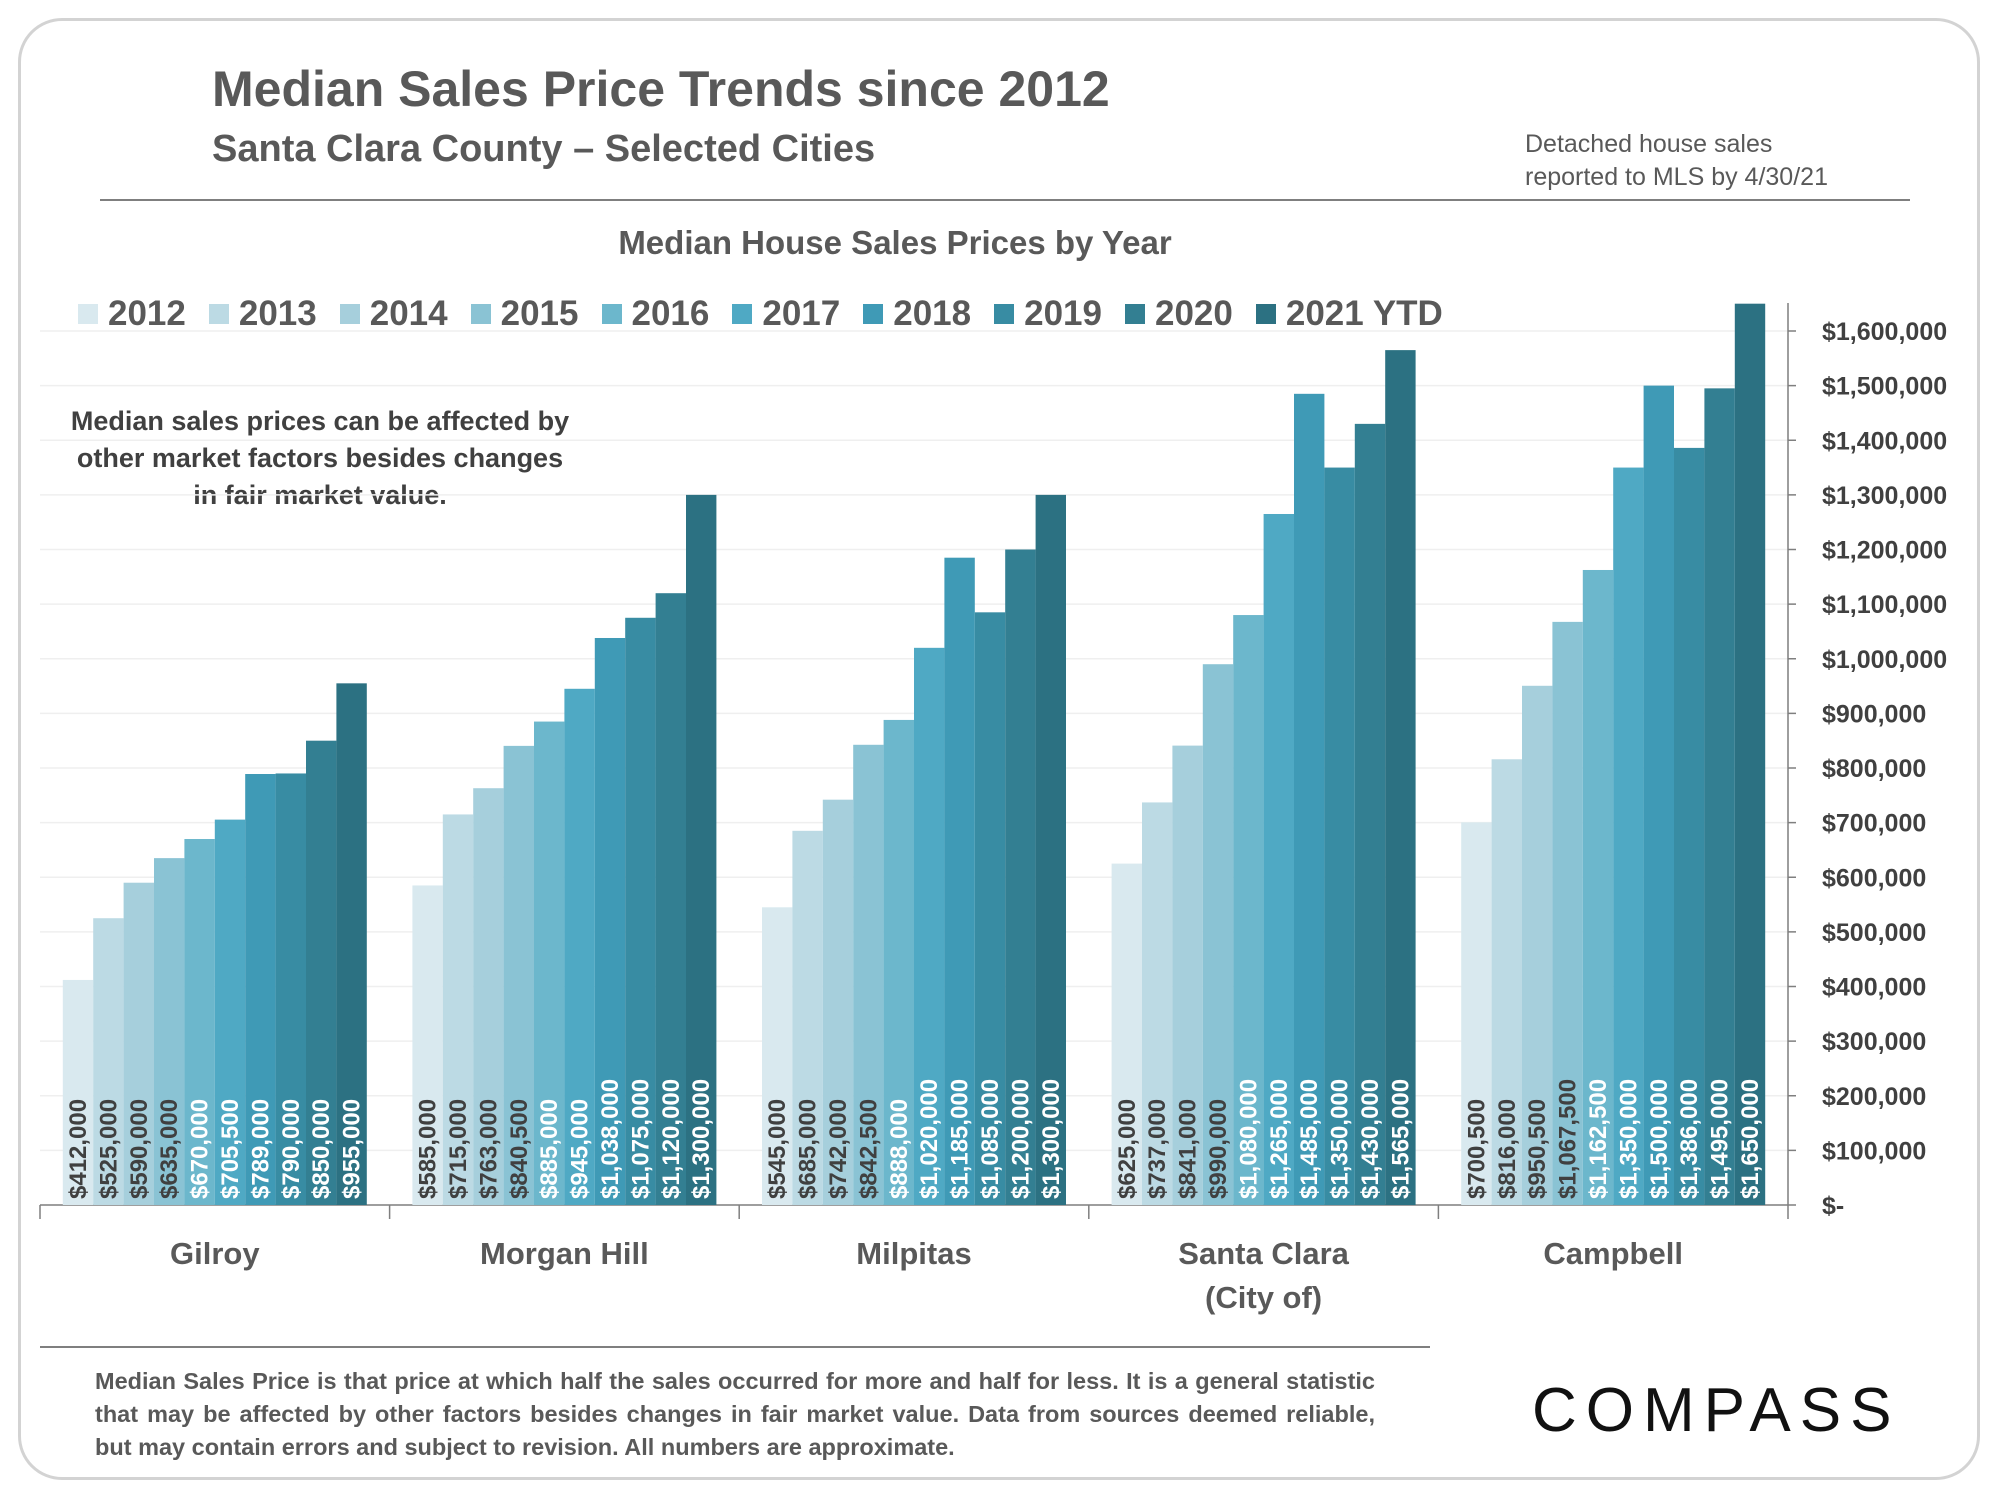  What do you see at coordinates (1063, 313) in the screenshot?
I see `legend-label: 2019` at bounding box center [1063, 313].